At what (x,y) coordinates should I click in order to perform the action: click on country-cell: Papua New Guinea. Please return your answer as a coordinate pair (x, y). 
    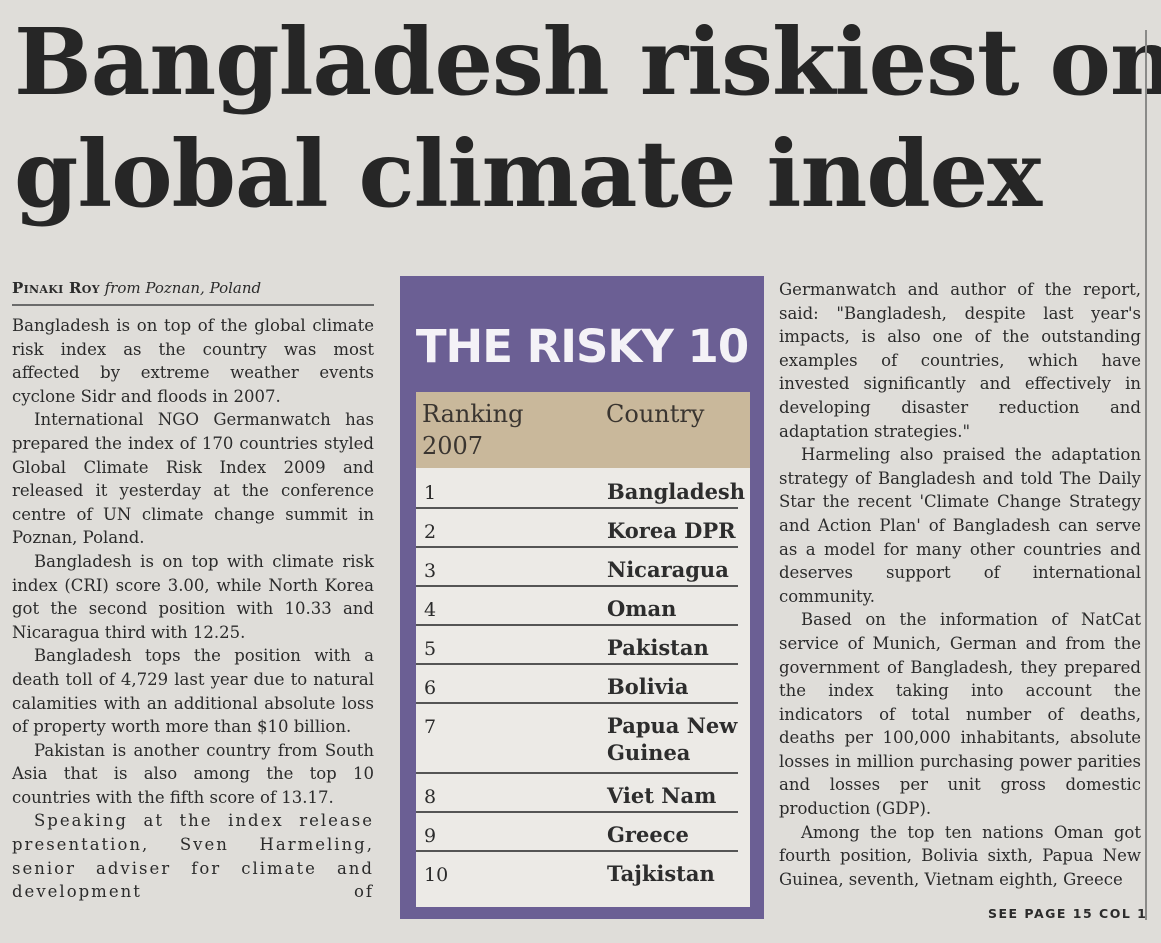
    Looking at the image, I should click on (672, 739).